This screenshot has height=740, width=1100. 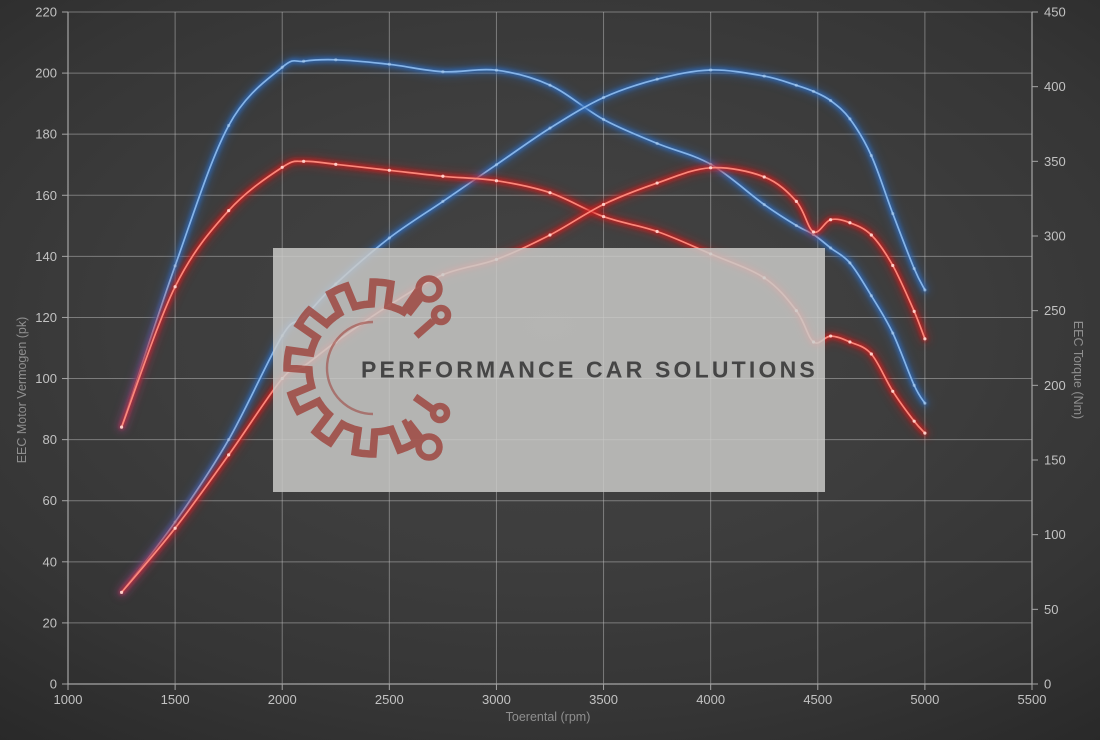 I want to click on right-axis-tick-label: 100, so click(x=1055, y=534).